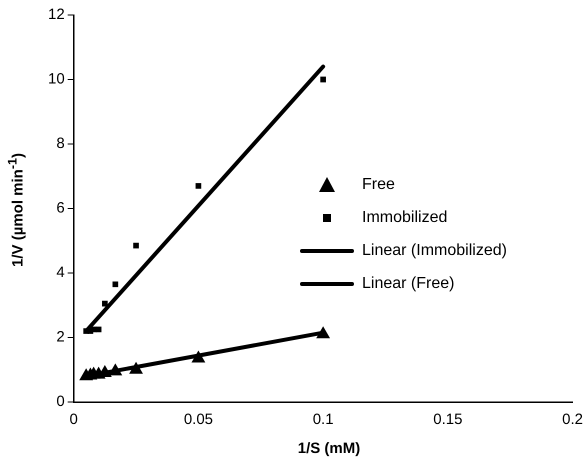  What do you see at coordinates (573, 419) in the screenshot?
I see `x-tick-label: 0.2` at bounding box center [573, 419].